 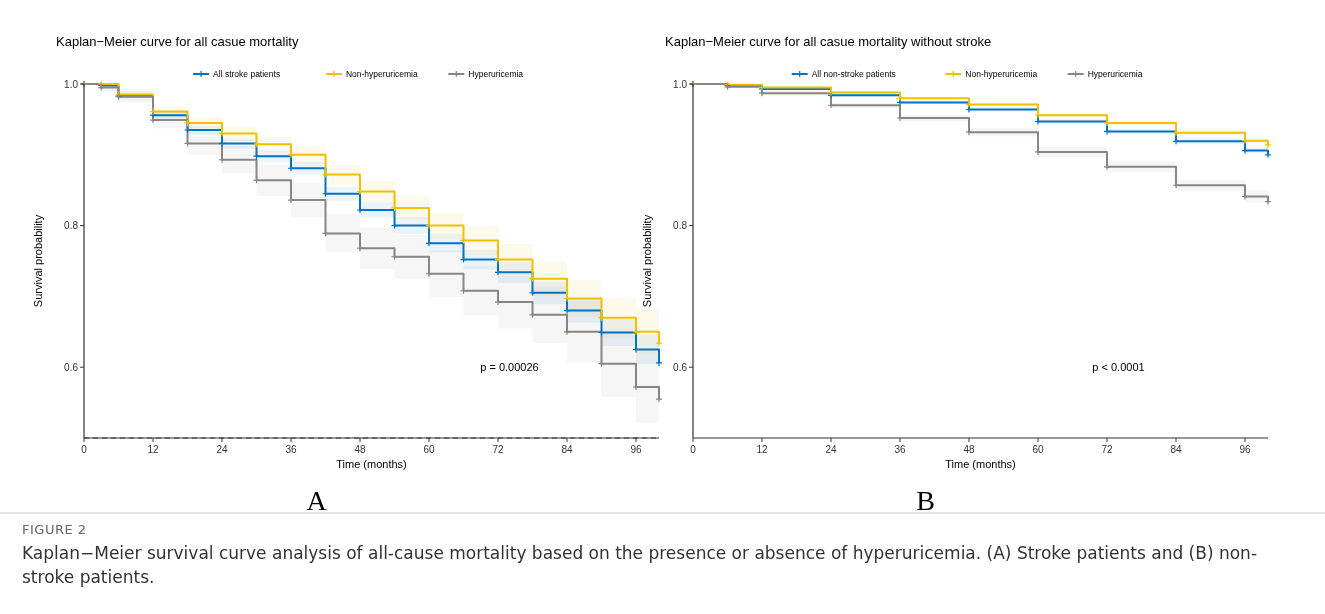 I want to click on text: B, so click(x=925, y=500).